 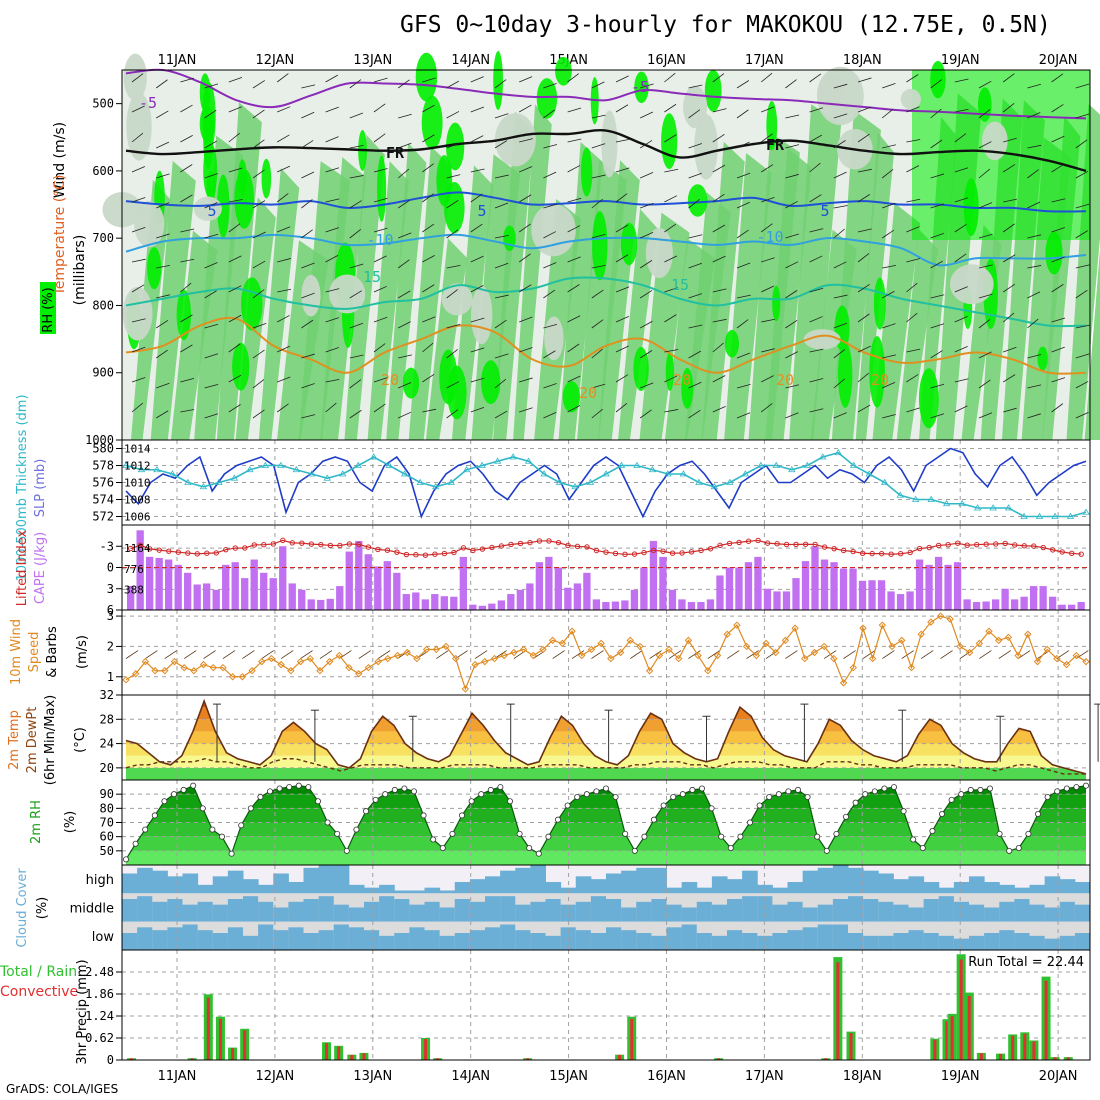 What do you see at coordinates (406, 291) in the screenshot?
I see `rh-band` at bounding box center [406, 291].